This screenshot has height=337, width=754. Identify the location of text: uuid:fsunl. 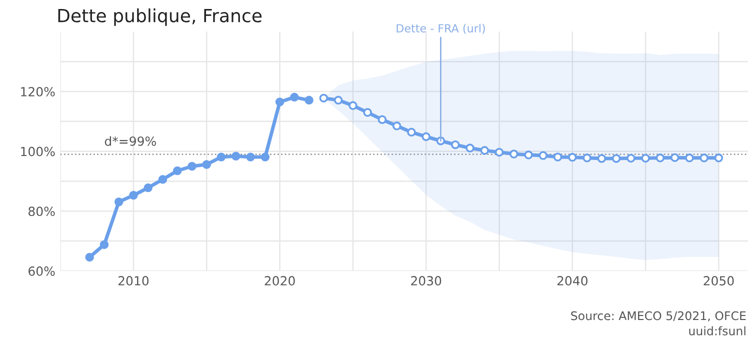
(717, 331).